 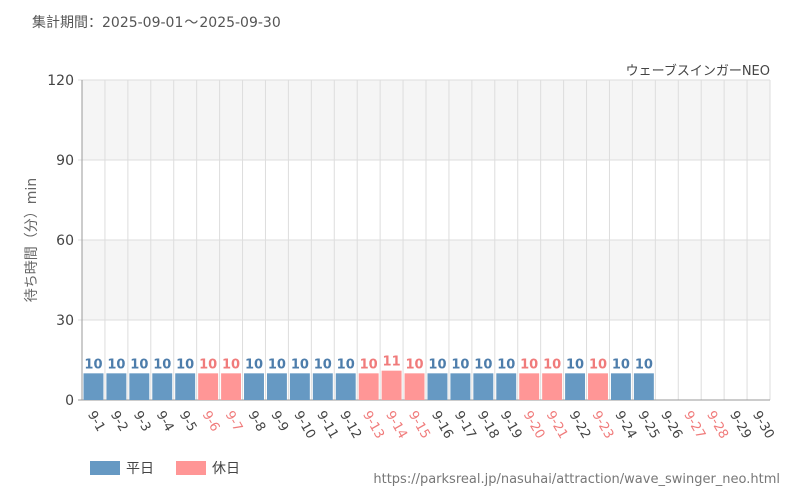 What do you see at coordinates (211, 422) in the screenshot?
I see `x-tick-label: 9-6` at bounding box center [211, 422].